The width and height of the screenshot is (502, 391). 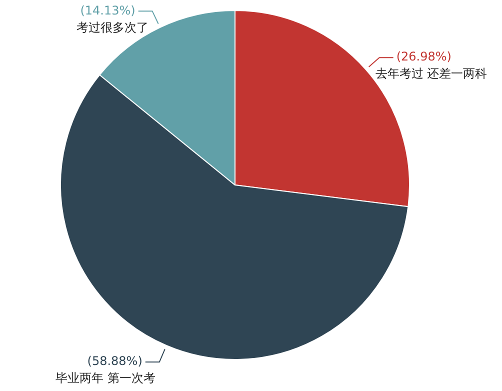 I want to click on data-label: (58.88%), so click(x=114, y=361).